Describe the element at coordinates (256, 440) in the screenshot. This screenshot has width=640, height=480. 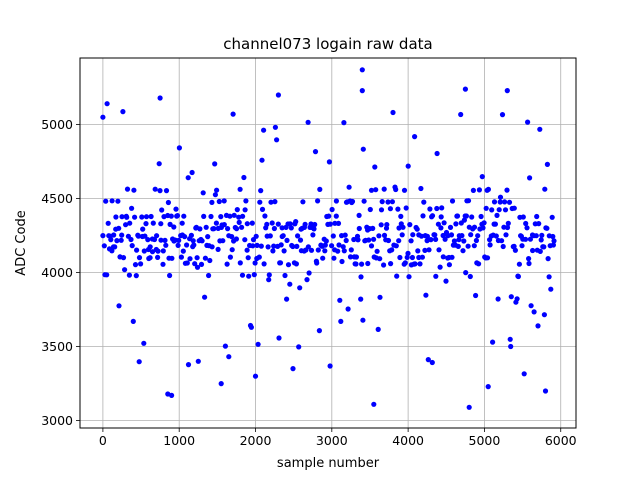
I see `x-tick-label: 2000` at that location.